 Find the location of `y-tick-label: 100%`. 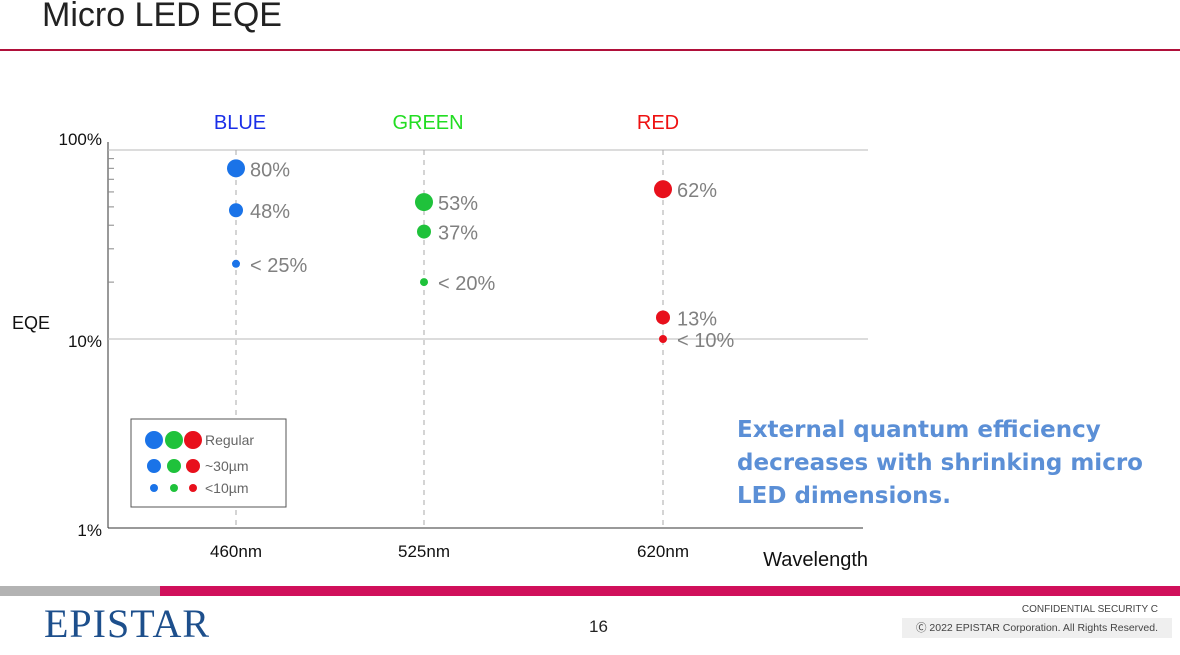

y-tick-label: 100% is located at coordinates (80, 139).